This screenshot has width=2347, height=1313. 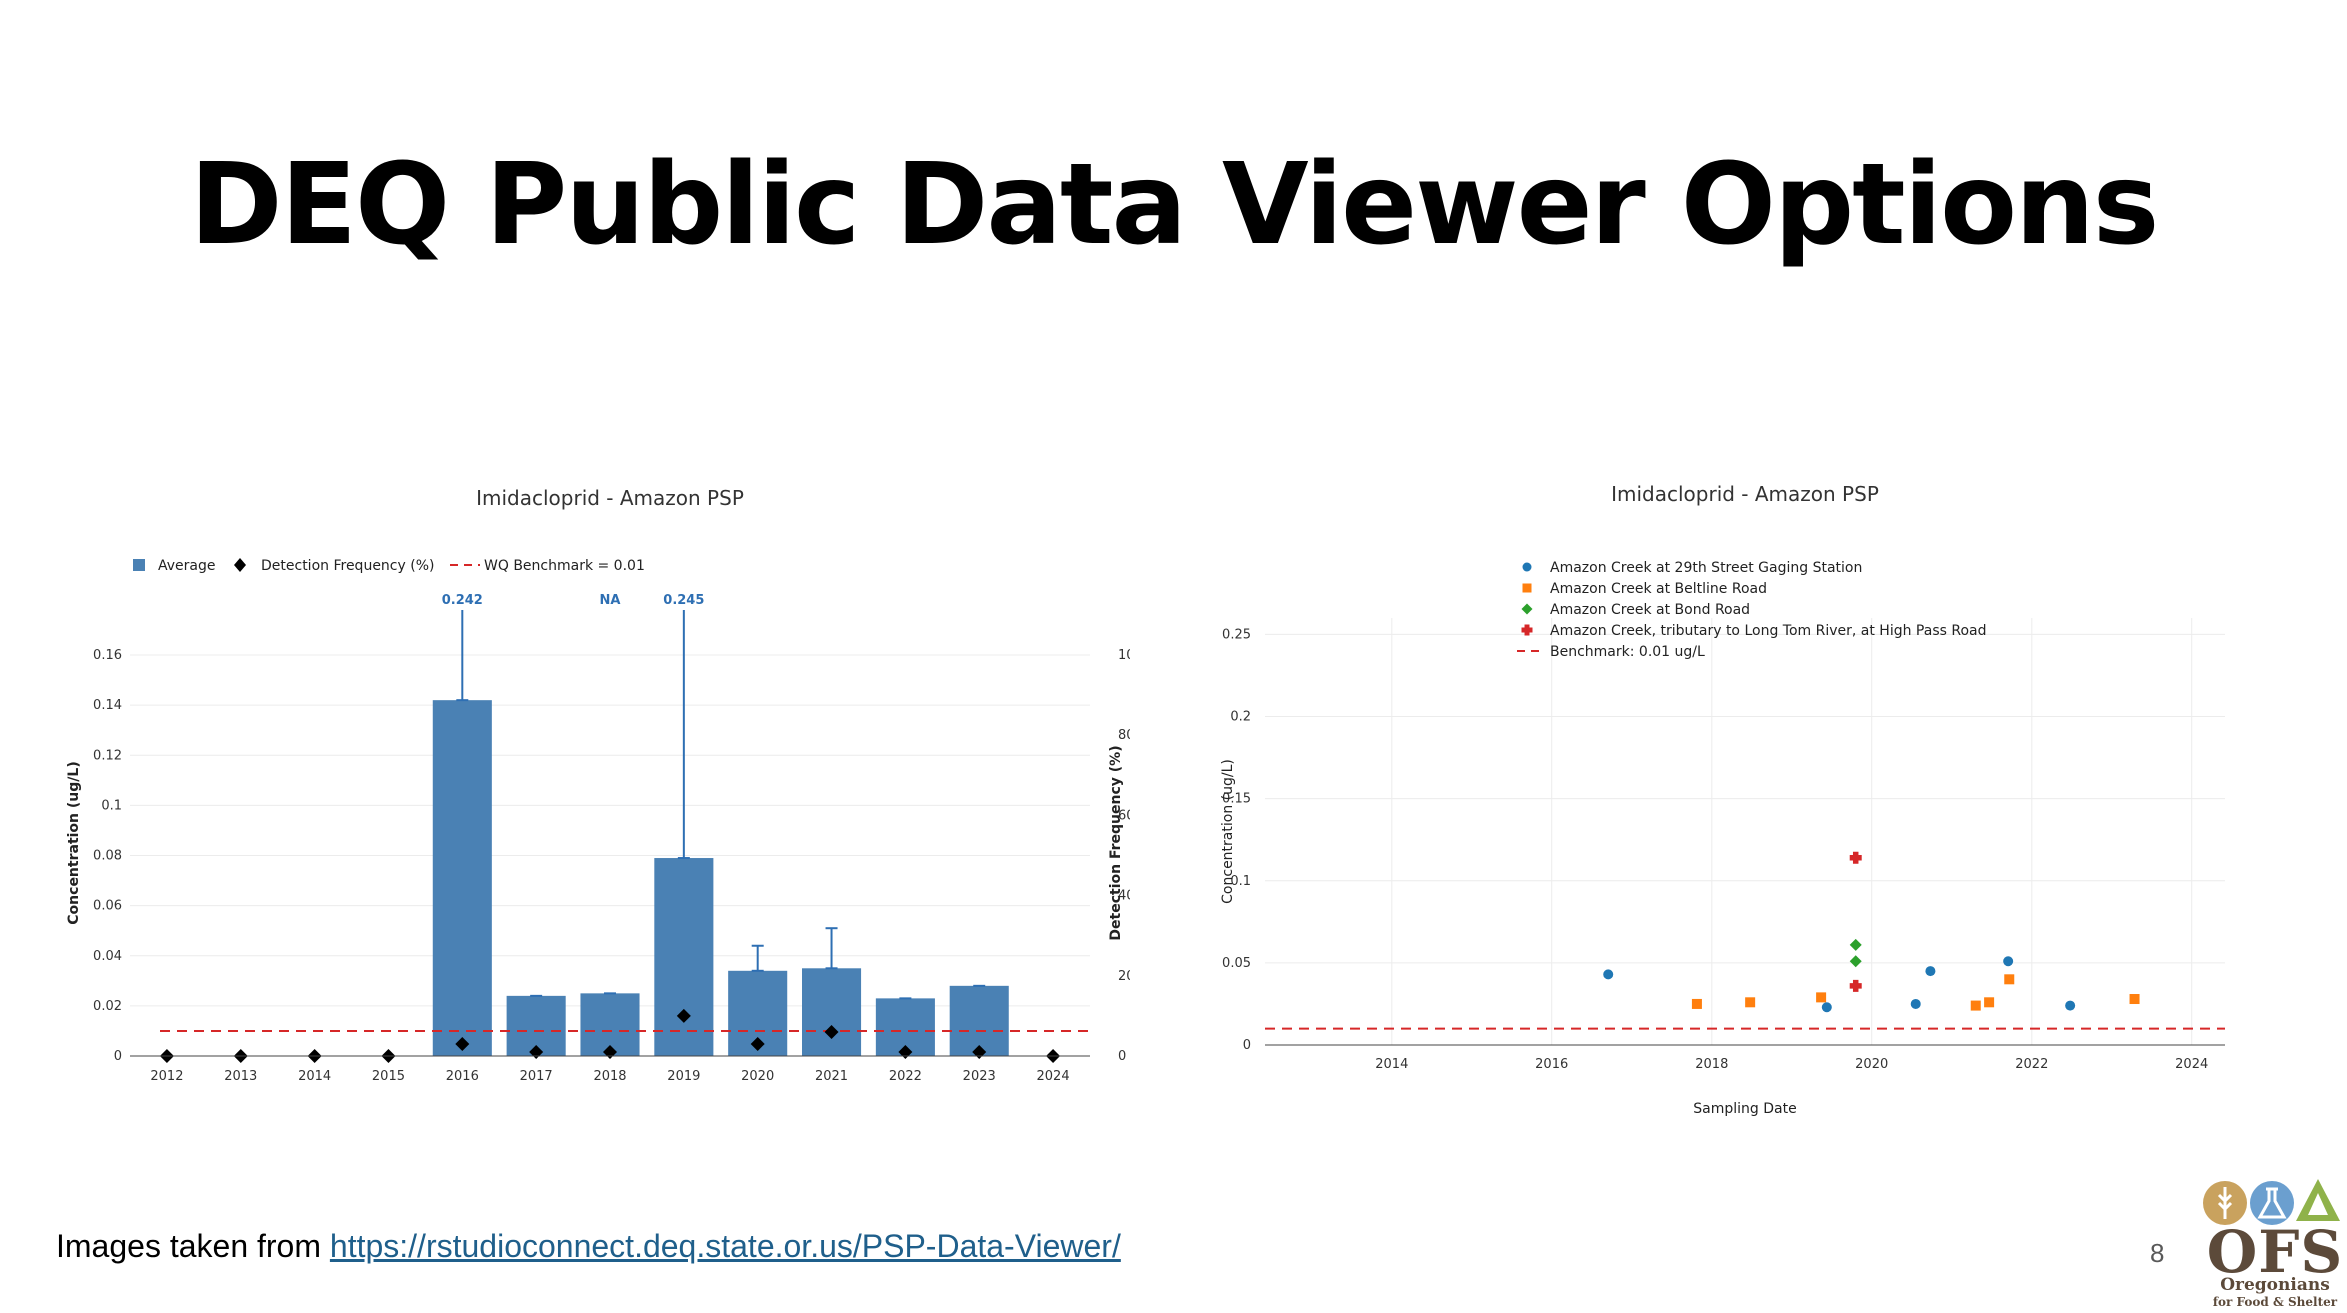 I want to click on y-tick-label: 0.12, so click(x=107, y=755).